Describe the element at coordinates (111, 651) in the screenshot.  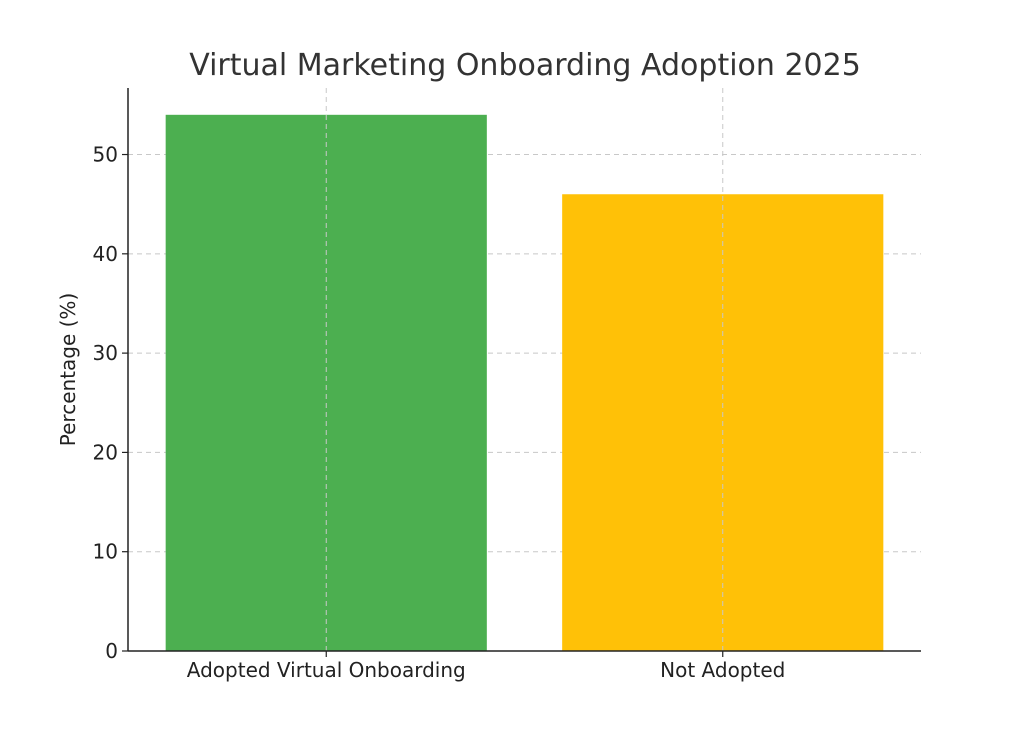
I see `y-tick-label: 0` at that location.